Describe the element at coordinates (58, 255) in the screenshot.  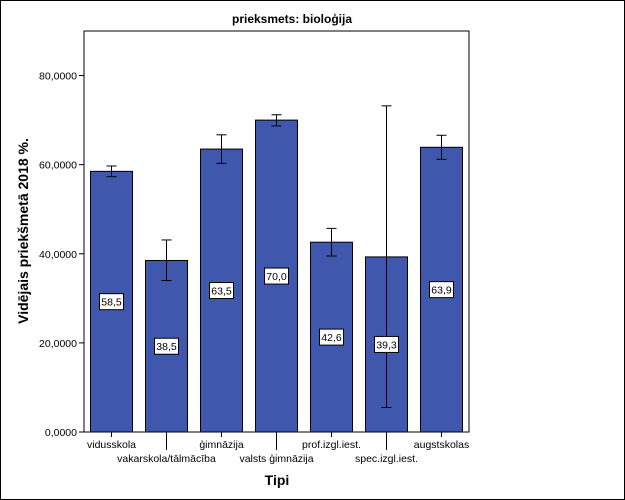
I see `y-tick-label: 40,0000` at that location.